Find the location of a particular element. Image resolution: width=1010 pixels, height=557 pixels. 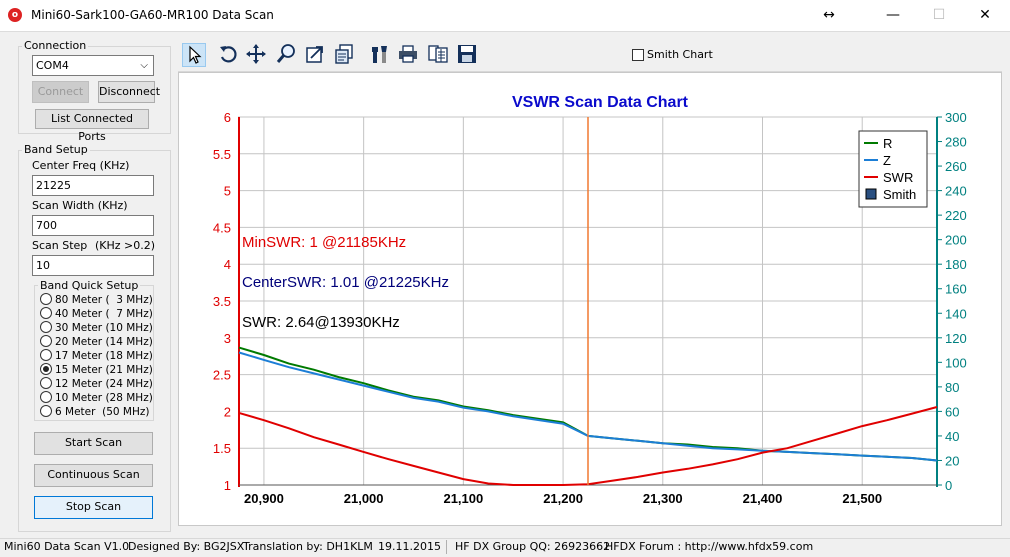

band-radio-2: 30 Meter (10 MHz) is located at coordinates (96, 328).